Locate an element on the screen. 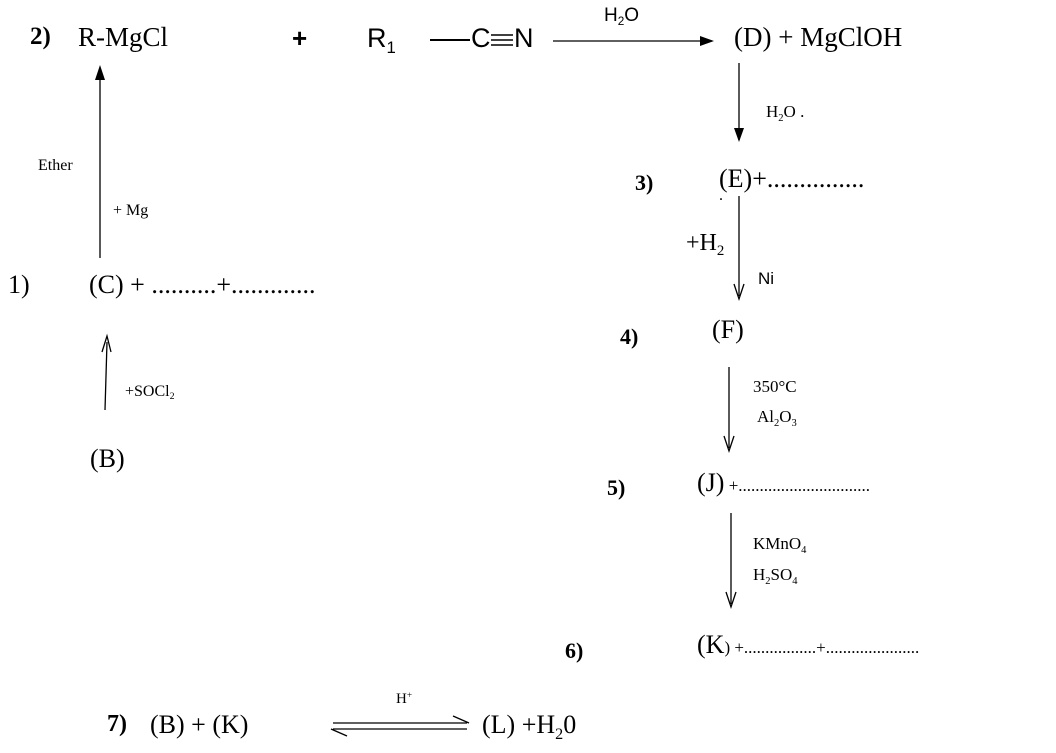 The width and height of the screenshot is (1056, 753). socl2-label: +SOCl2 is located at coordinates (150, 393).